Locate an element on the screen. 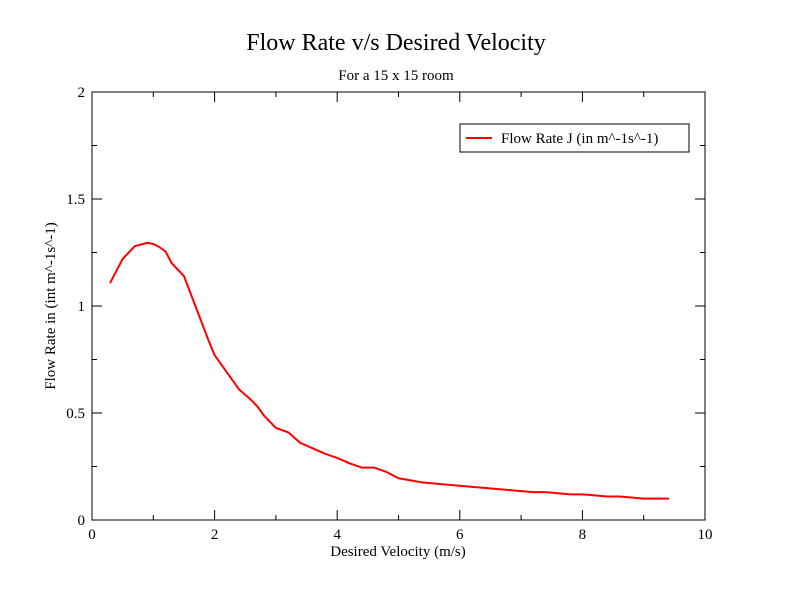  y-tick-label: 0.5 is located at coordinates (75, 414).